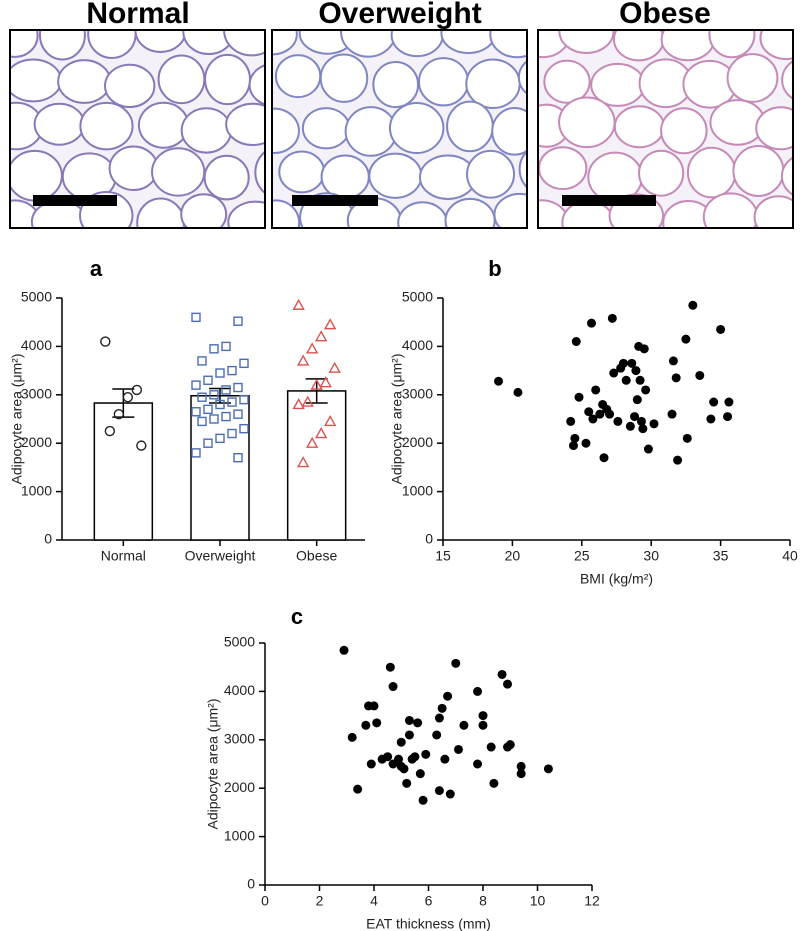  I want to click on y-tick-label: 5000, so click(417, 297).